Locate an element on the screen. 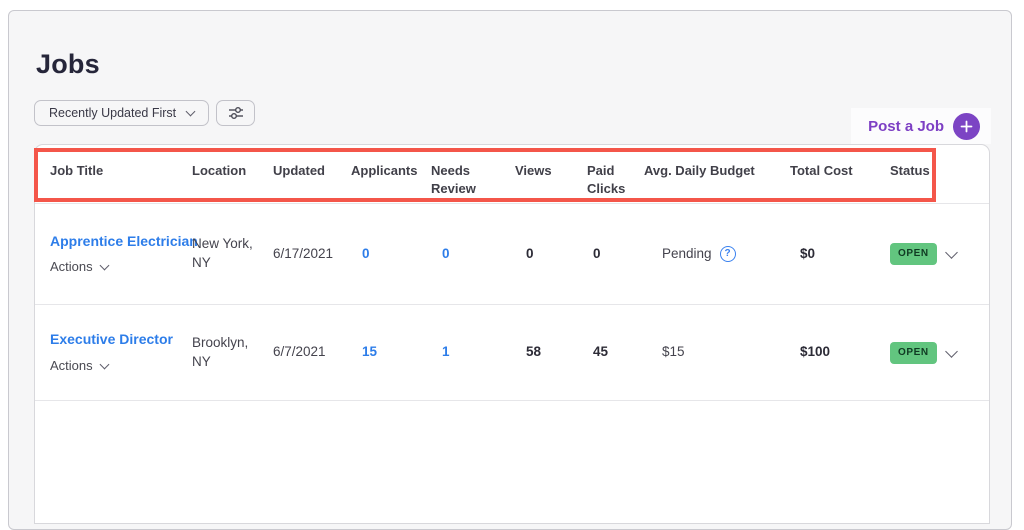 The image size is (1024, 530). column-header-updated: Updated is located at coordinates (299, 170).